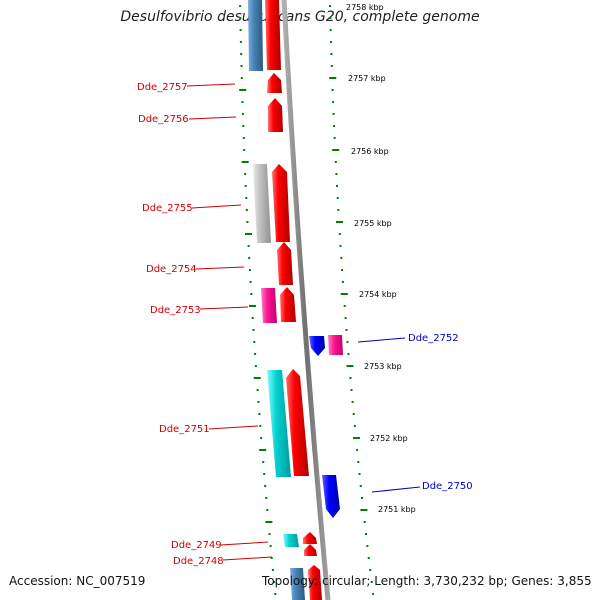  I want to click on left-tick-ring, so click(258, 300).